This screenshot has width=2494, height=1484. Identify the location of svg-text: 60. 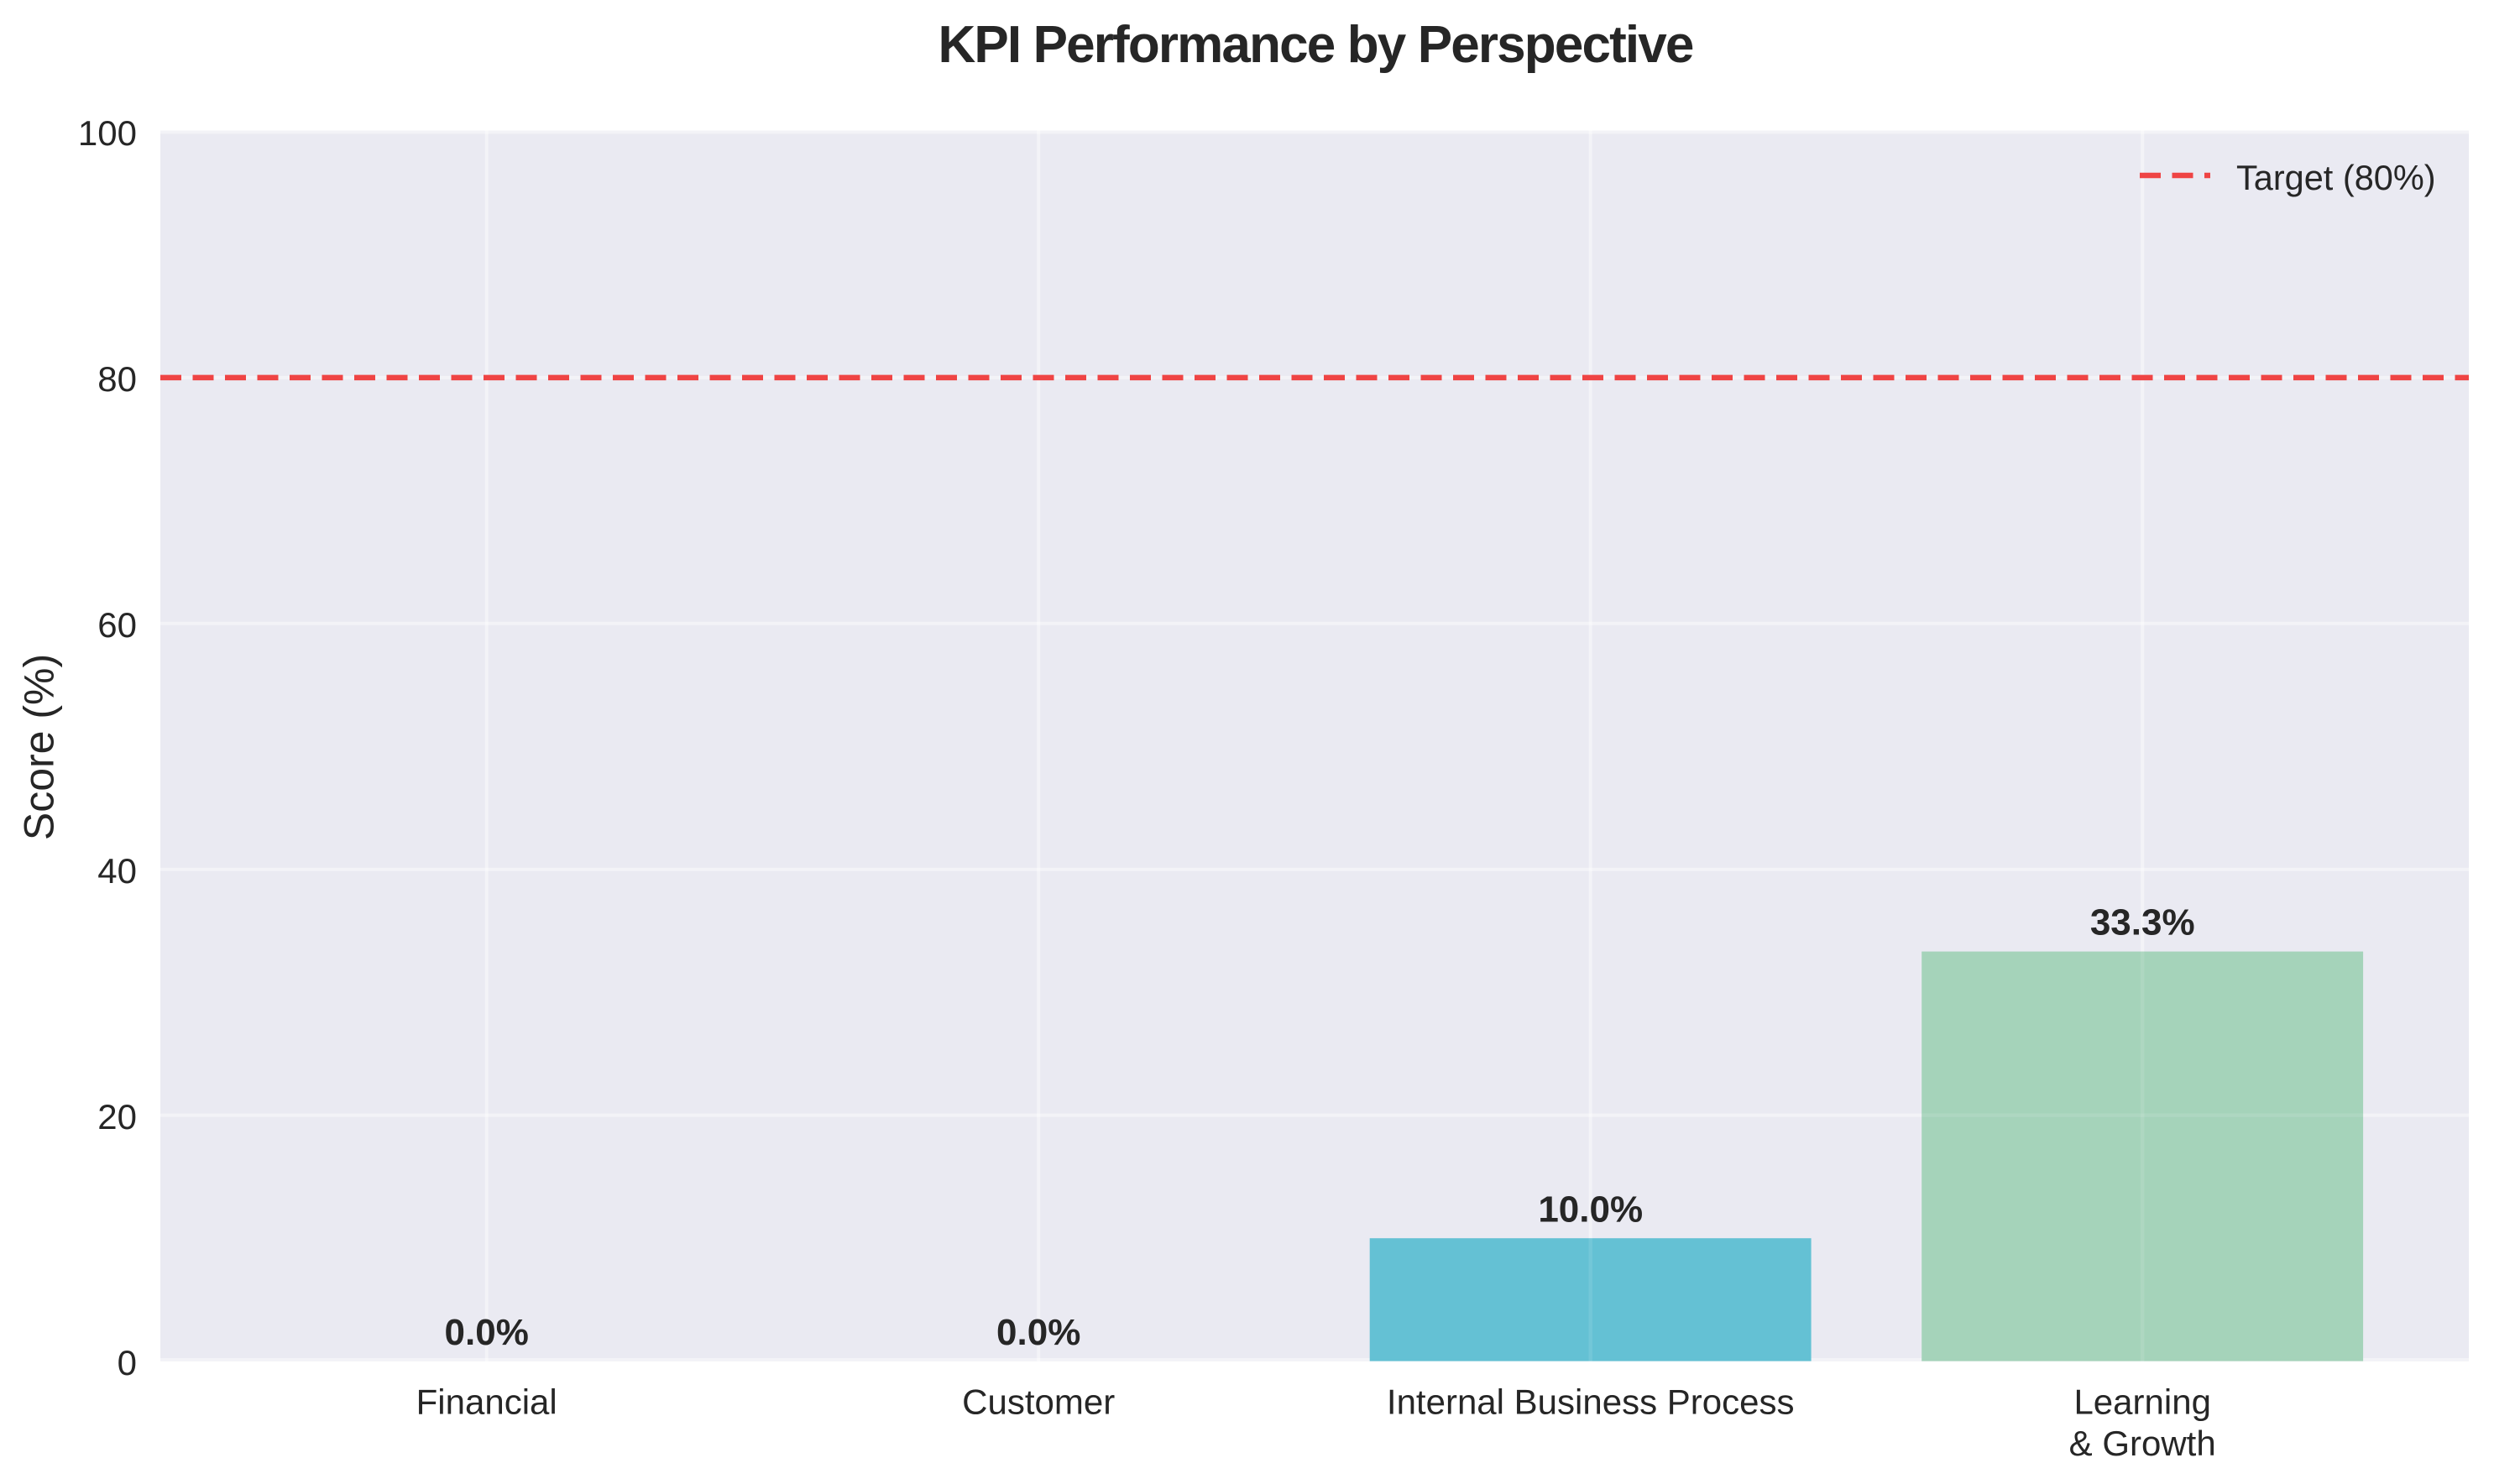
(117, 625).